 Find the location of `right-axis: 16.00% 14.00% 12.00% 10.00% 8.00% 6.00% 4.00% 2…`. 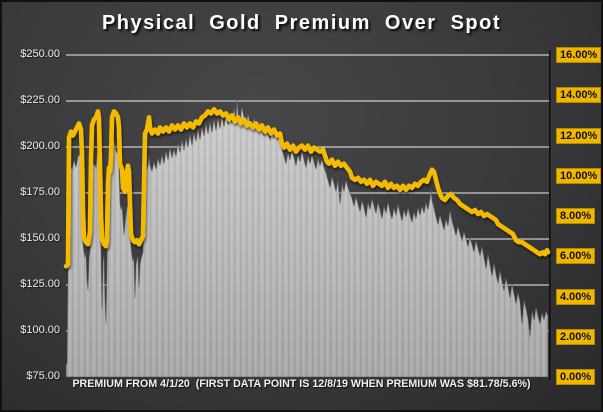

right-axis: 16.00% 14.00% 12.00% 10.00% 8.00% 6.00% 4.00% 2… is located at coordinates (578, 206).